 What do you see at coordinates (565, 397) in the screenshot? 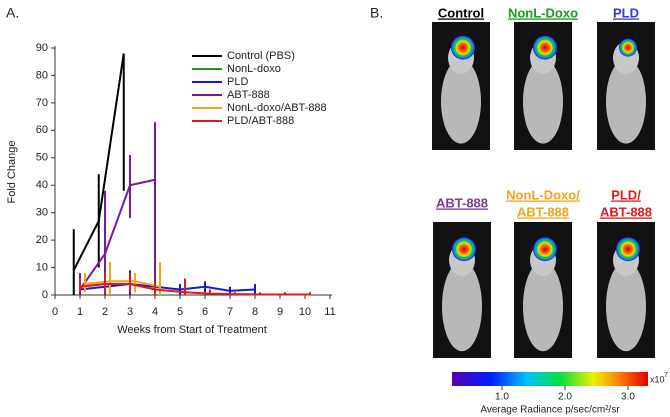
I see `colorbar-tick-label: 2.0` at bounding box center [565, 397].